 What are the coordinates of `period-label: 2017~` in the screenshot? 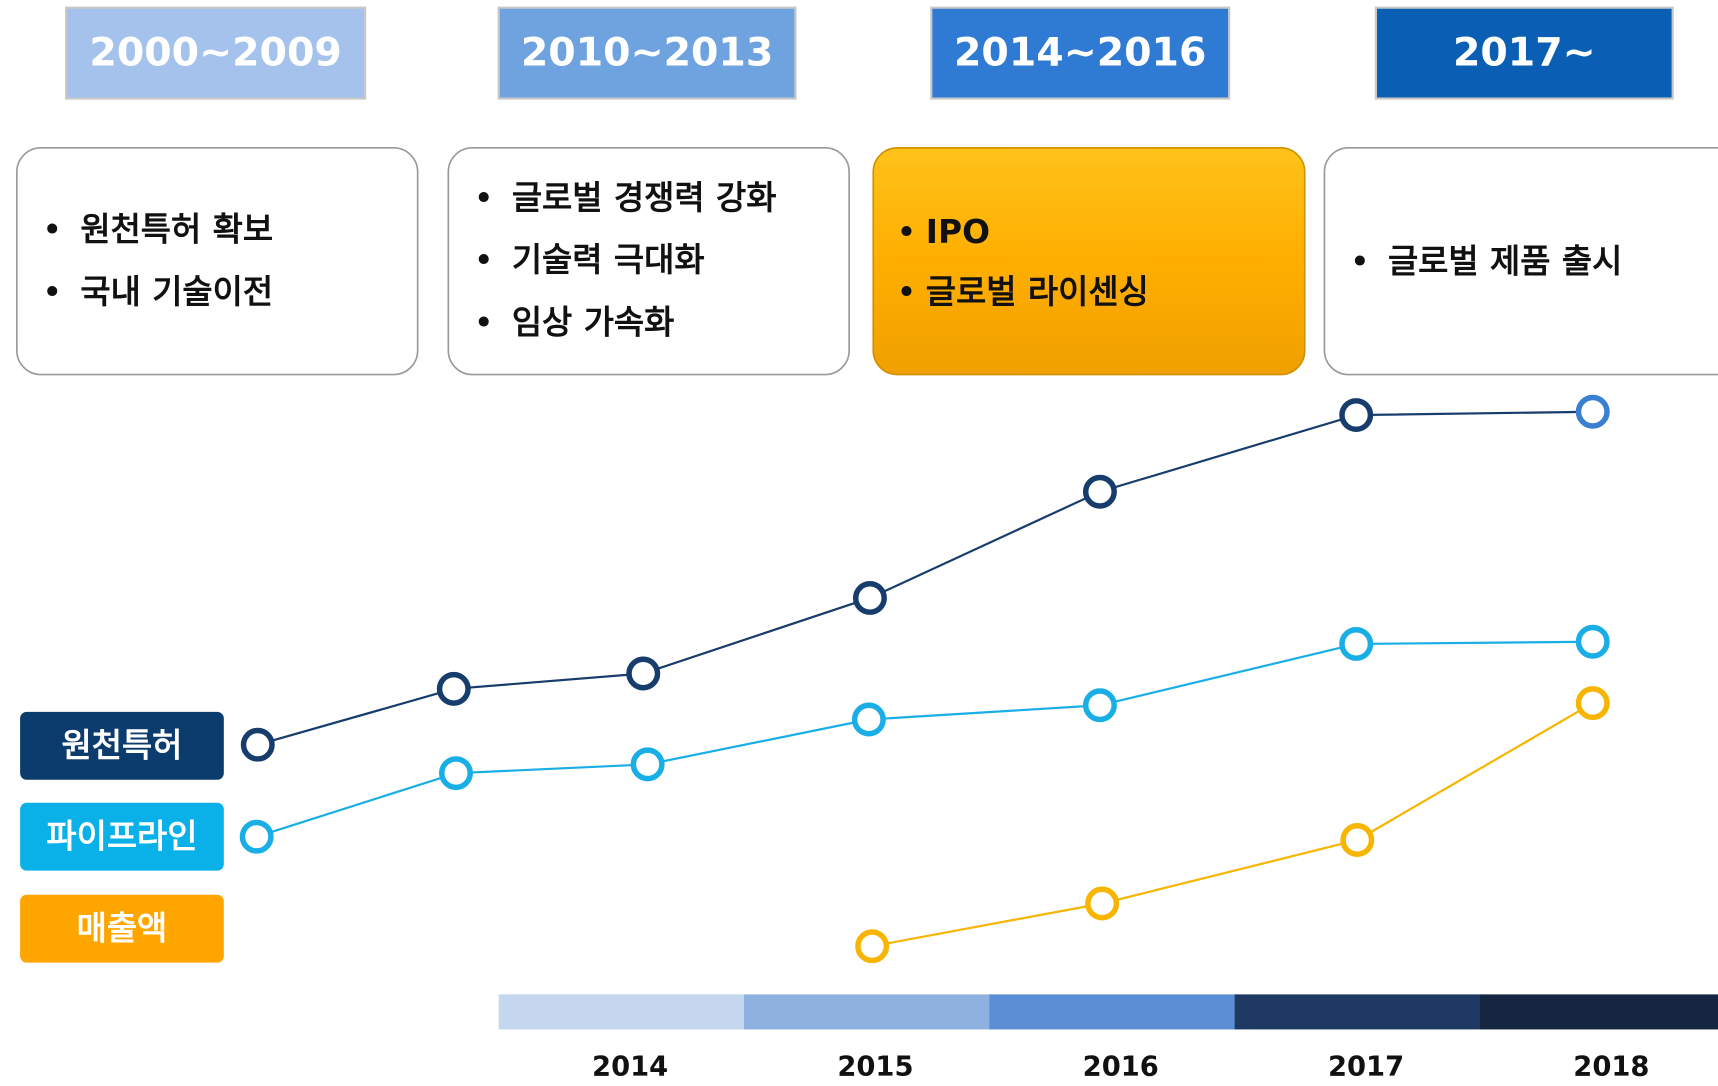 It's located at (1524, 52).